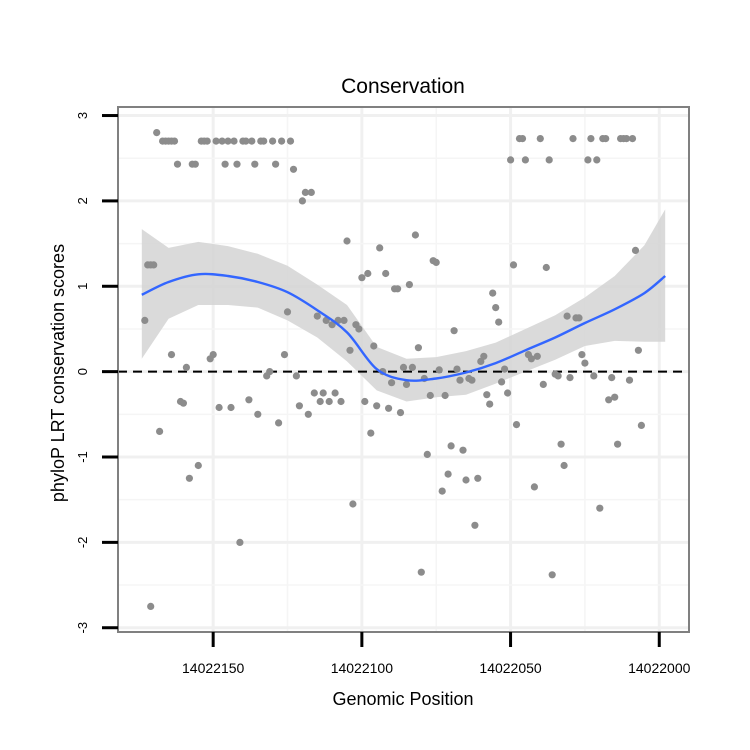 The height and width of the screenshot is (750, 750). Describe the element at coordinates (403, 86) in the screenshot. I see `chart-title: Conservation` at that location.